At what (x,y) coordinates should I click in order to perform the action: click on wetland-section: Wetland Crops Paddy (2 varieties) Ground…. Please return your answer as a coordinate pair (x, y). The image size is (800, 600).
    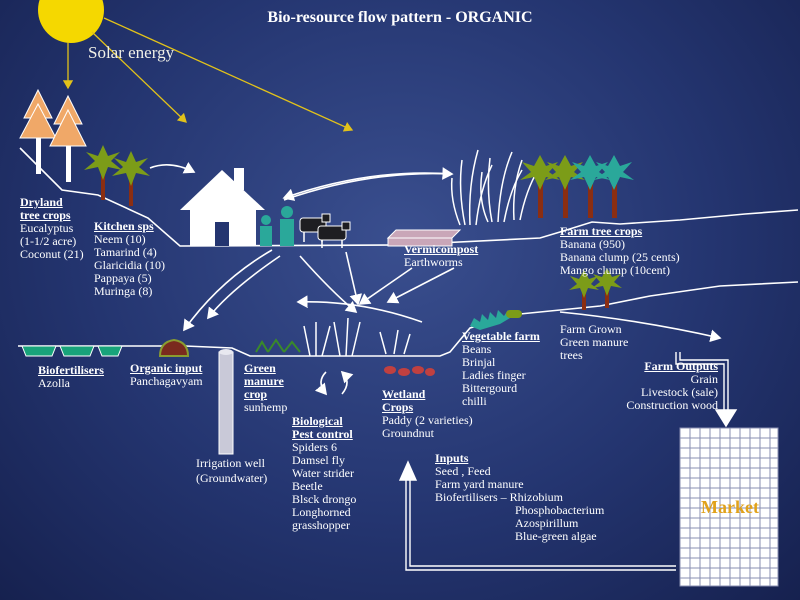
    Looking at the image, I should click on (427, 414).